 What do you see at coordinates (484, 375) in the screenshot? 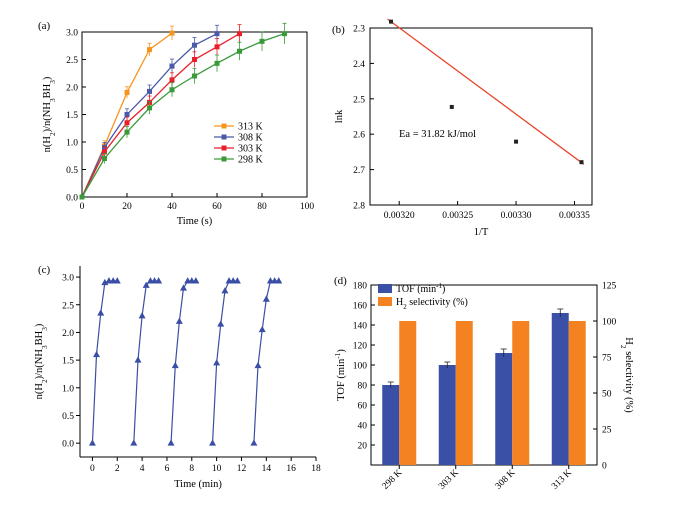
I see `axes-frame-d` at bounding box center [484, 375].